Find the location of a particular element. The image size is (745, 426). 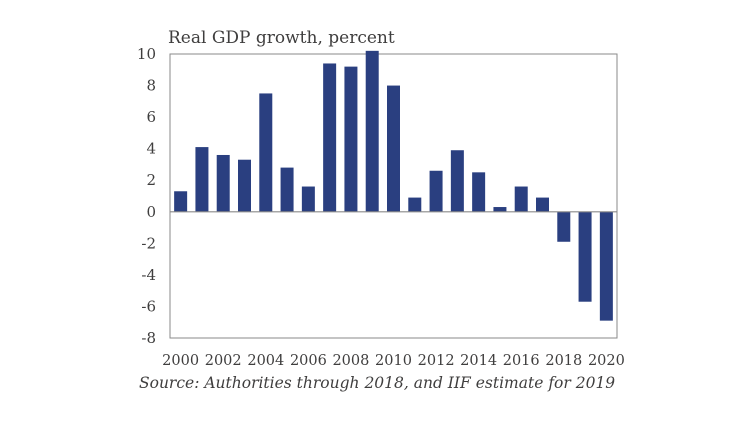

bar-2020 is located at coordinates (606, 266).